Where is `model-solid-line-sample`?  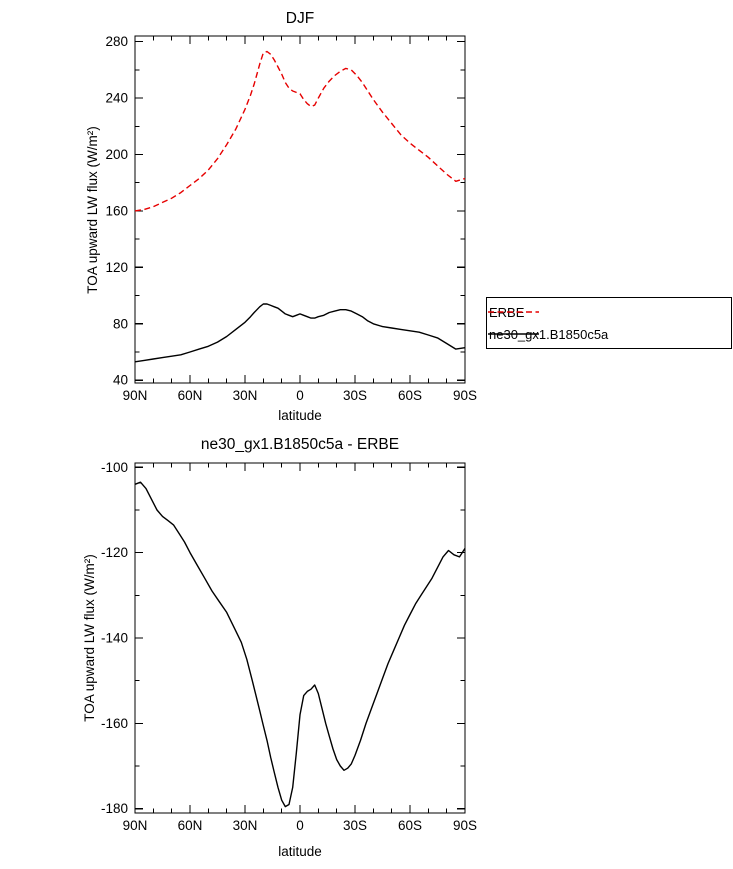 model-solid-line-sample is located at coordinates (513, 334).